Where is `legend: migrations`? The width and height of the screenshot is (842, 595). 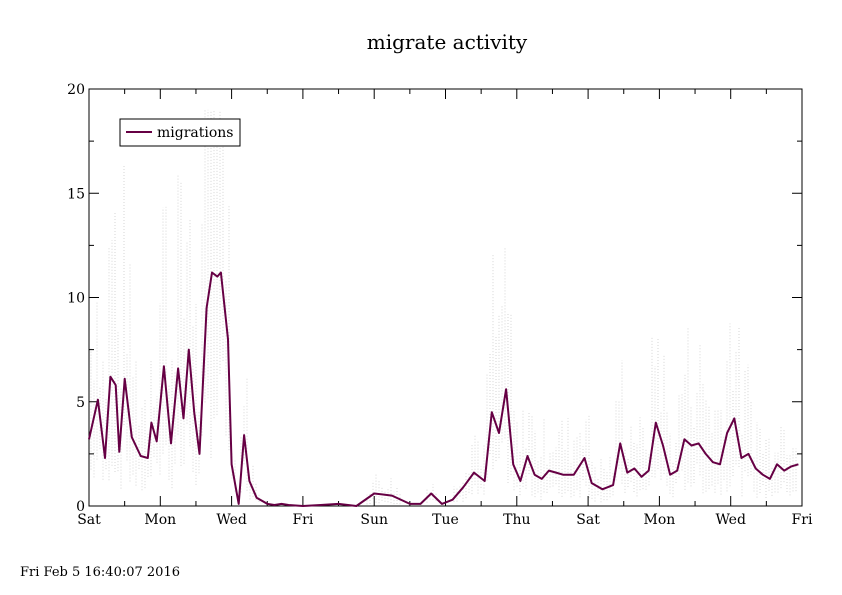
legend: migrations is located at coordinates (180, 132).